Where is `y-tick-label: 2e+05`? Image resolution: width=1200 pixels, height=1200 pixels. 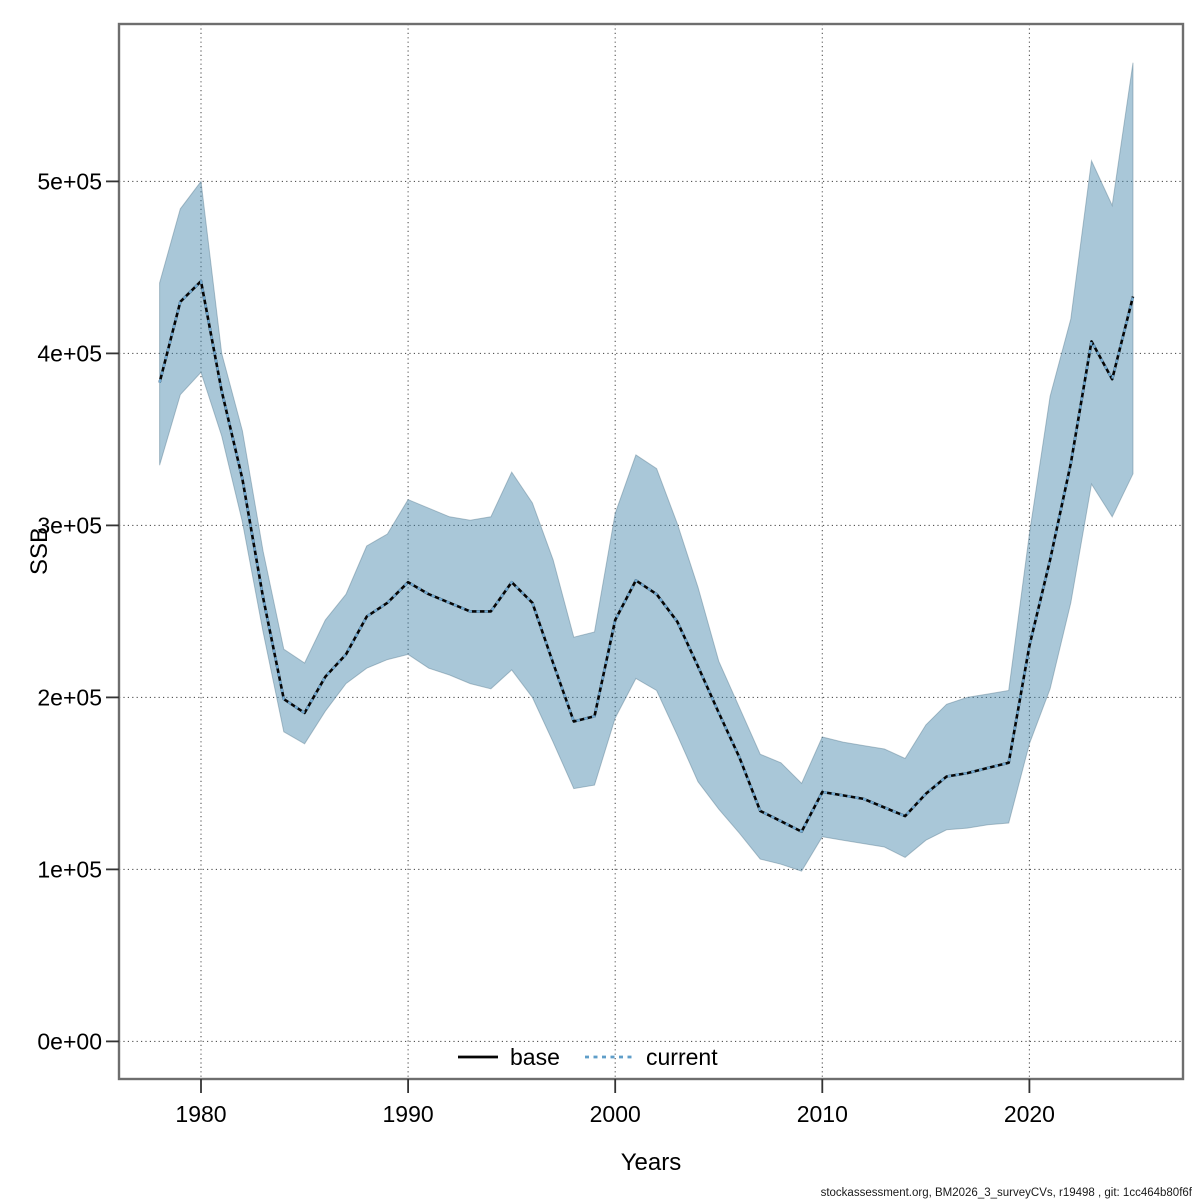 y-tick-label: 2e+05 is located at coordinates (69, 697).